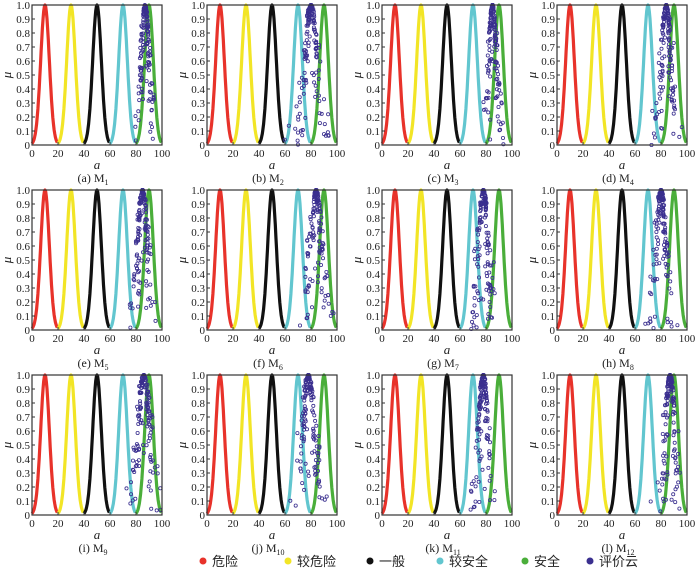 The image size is (700, 570). I want to click on y-tick-label: 0.5, so click(548, 446).